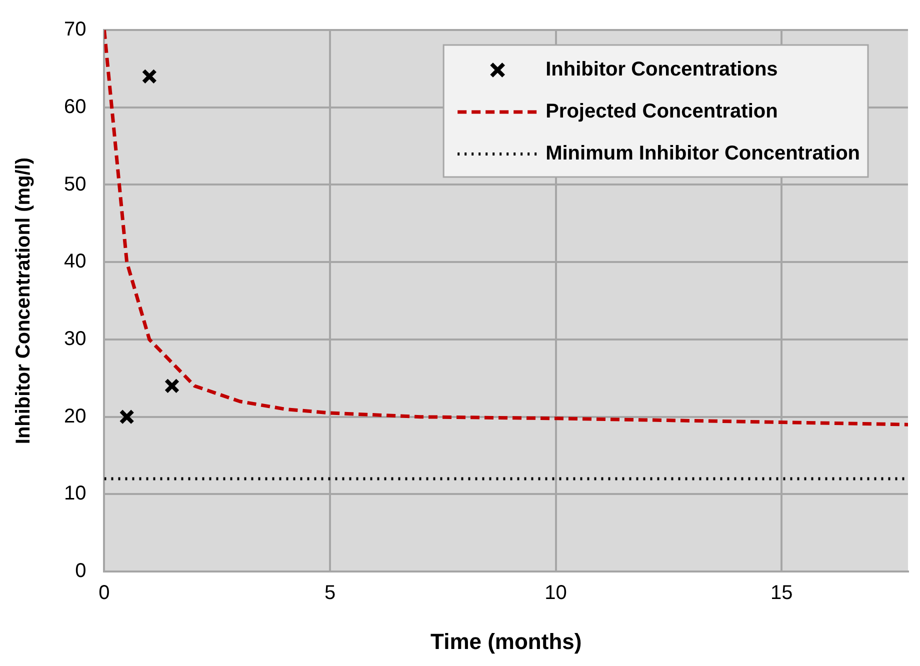 This screenshot has width=920, height=666. What do you see at coordinates (75, 261) in the screenshot?
I see `y-tick-label: 40` at bounding box center [75, 261].